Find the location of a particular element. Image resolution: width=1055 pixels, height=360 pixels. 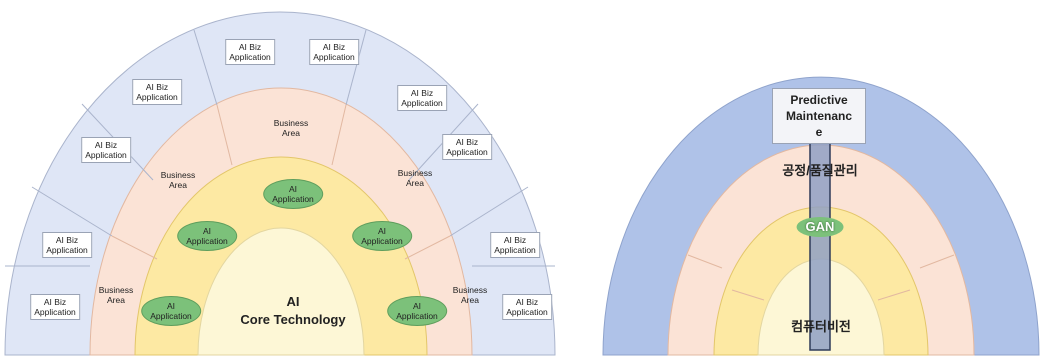

computer-vision-label: 컴퓨터비전 is located at coordinates (821, 326).